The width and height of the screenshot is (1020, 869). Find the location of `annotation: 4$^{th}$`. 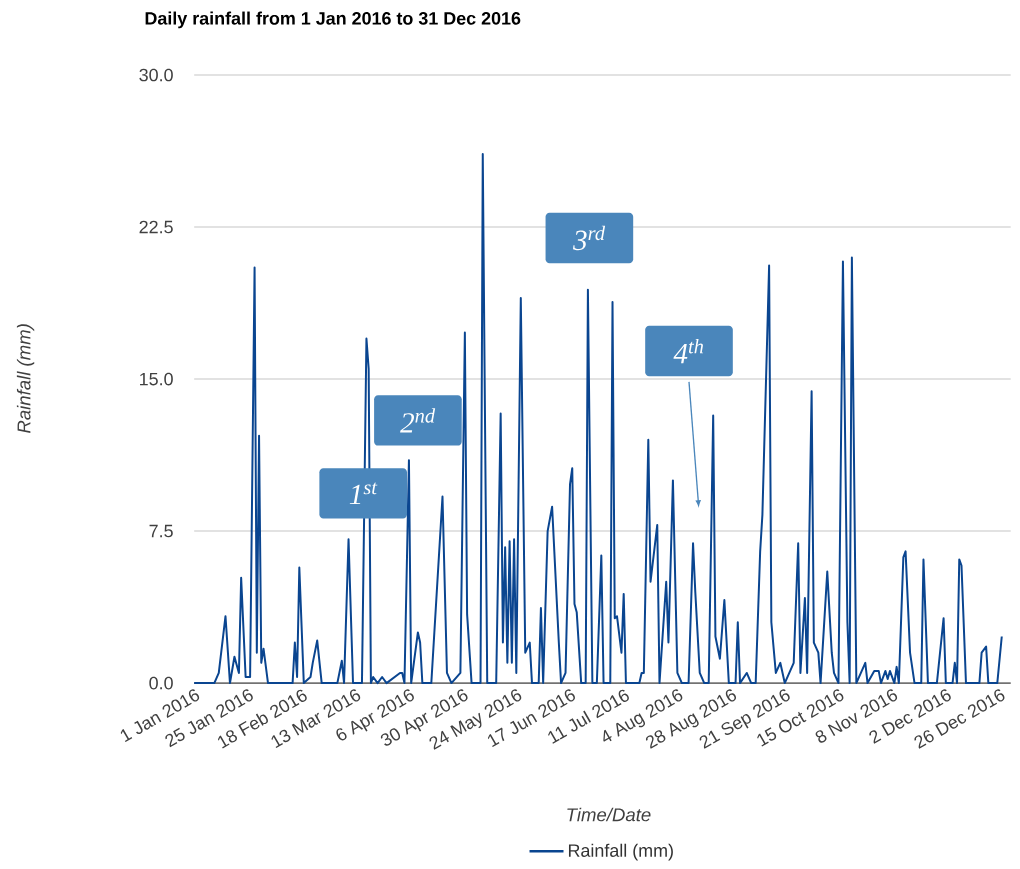

annotation: 4$^{th}$ is located at coordinates (688, 351).